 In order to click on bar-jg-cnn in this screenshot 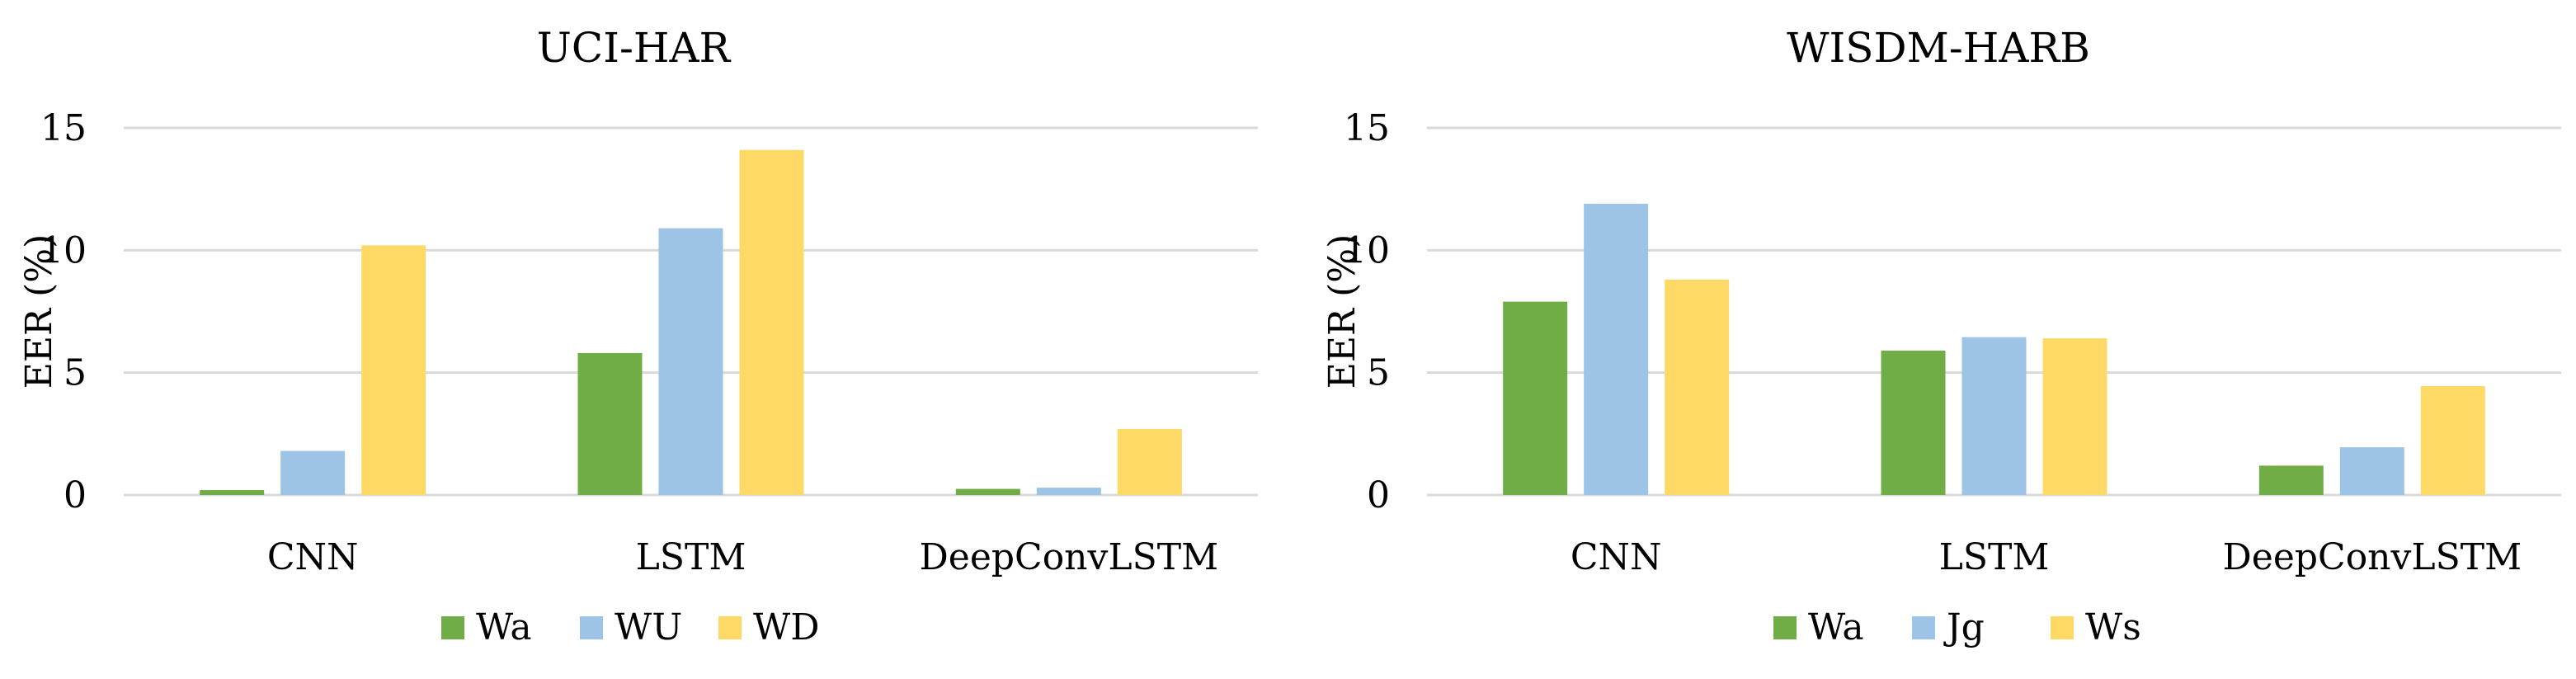, I will do `click(1616, 349)`.